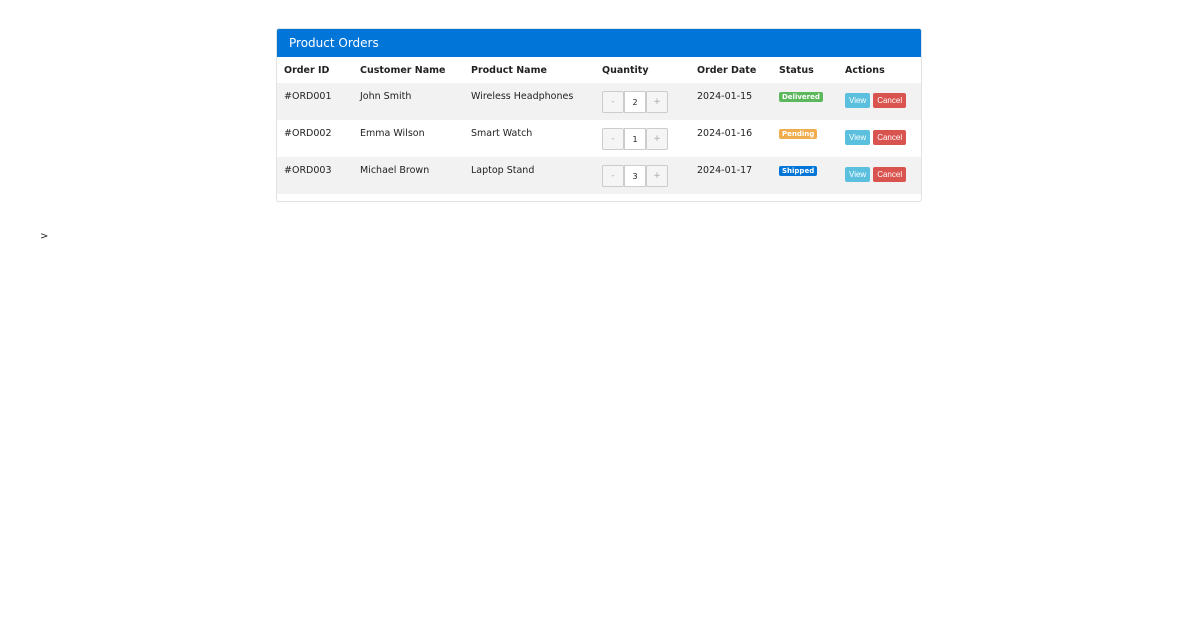 This screenshot has width=1200, height=630. Describe the element at coordinates (796, 70) in the screenshot. I see `column-header: Status` at that location.